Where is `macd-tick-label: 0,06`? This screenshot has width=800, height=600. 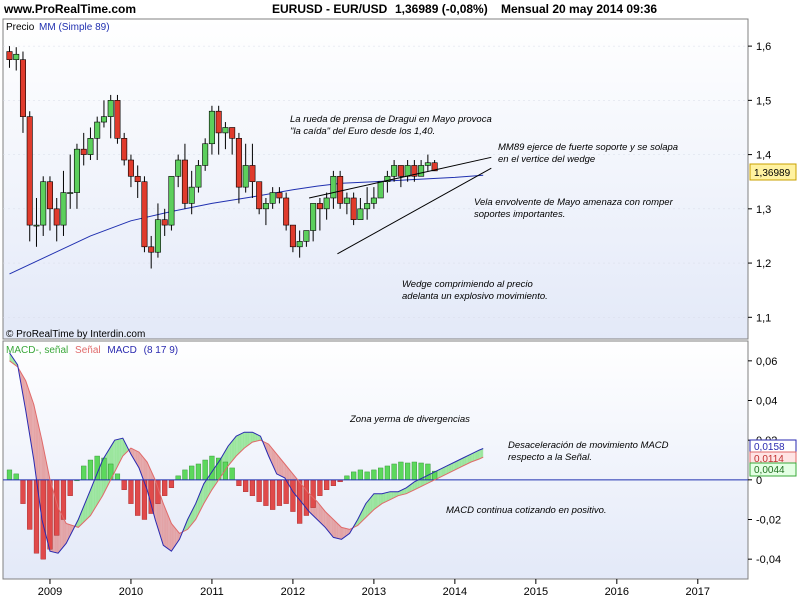
macd-tick-label: 0,06 is located at coordinates (766, 362).